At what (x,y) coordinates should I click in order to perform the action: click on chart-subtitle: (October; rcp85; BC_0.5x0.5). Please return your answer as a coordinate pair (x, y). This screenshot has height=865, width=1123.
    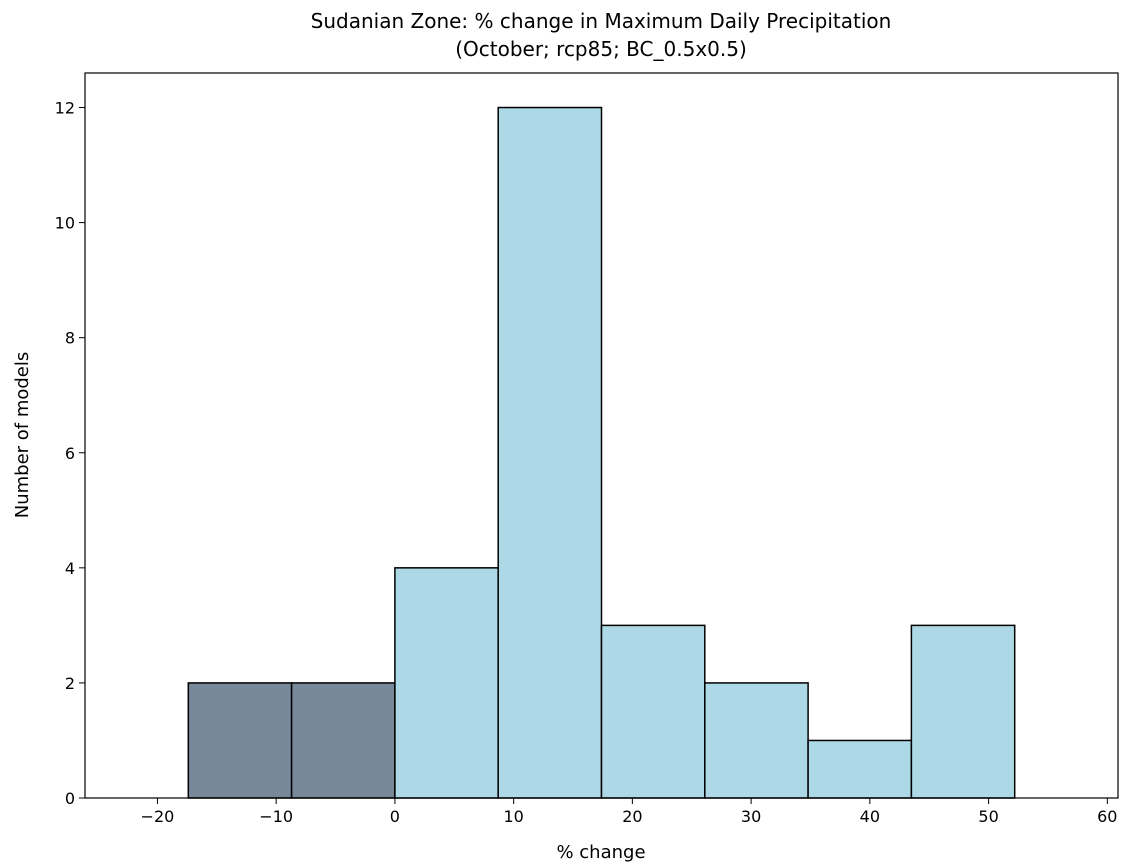
    Looking at the image, I should click on (601, 49).